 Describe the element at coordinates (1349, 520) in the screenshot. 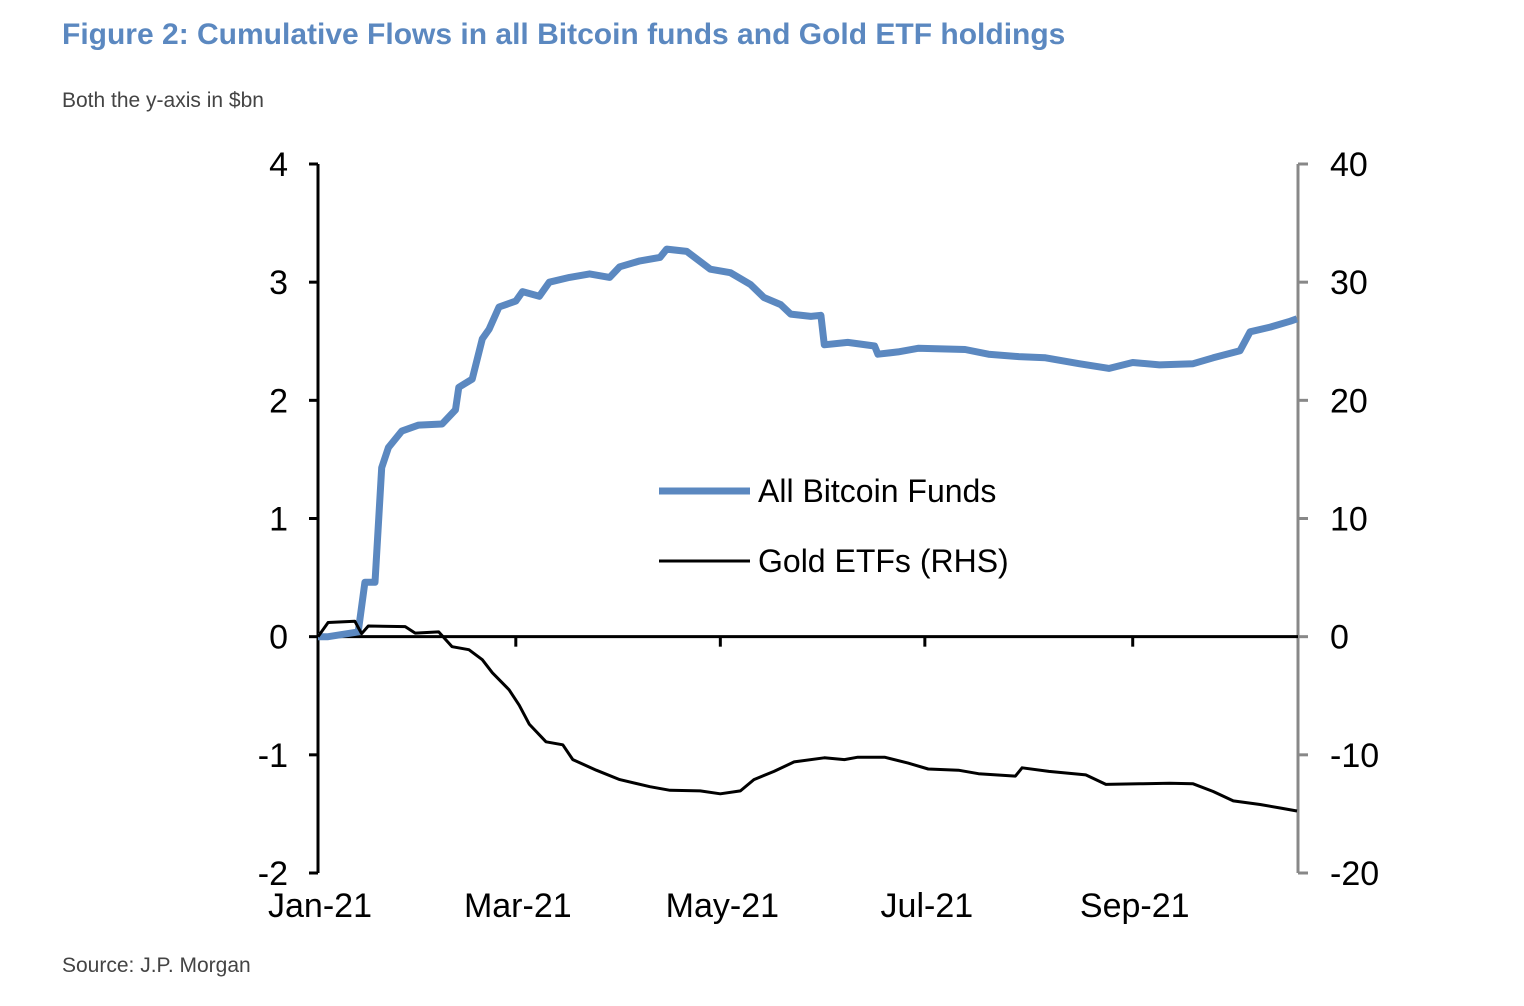

I see `right-y-tick-label: 10` at that location.